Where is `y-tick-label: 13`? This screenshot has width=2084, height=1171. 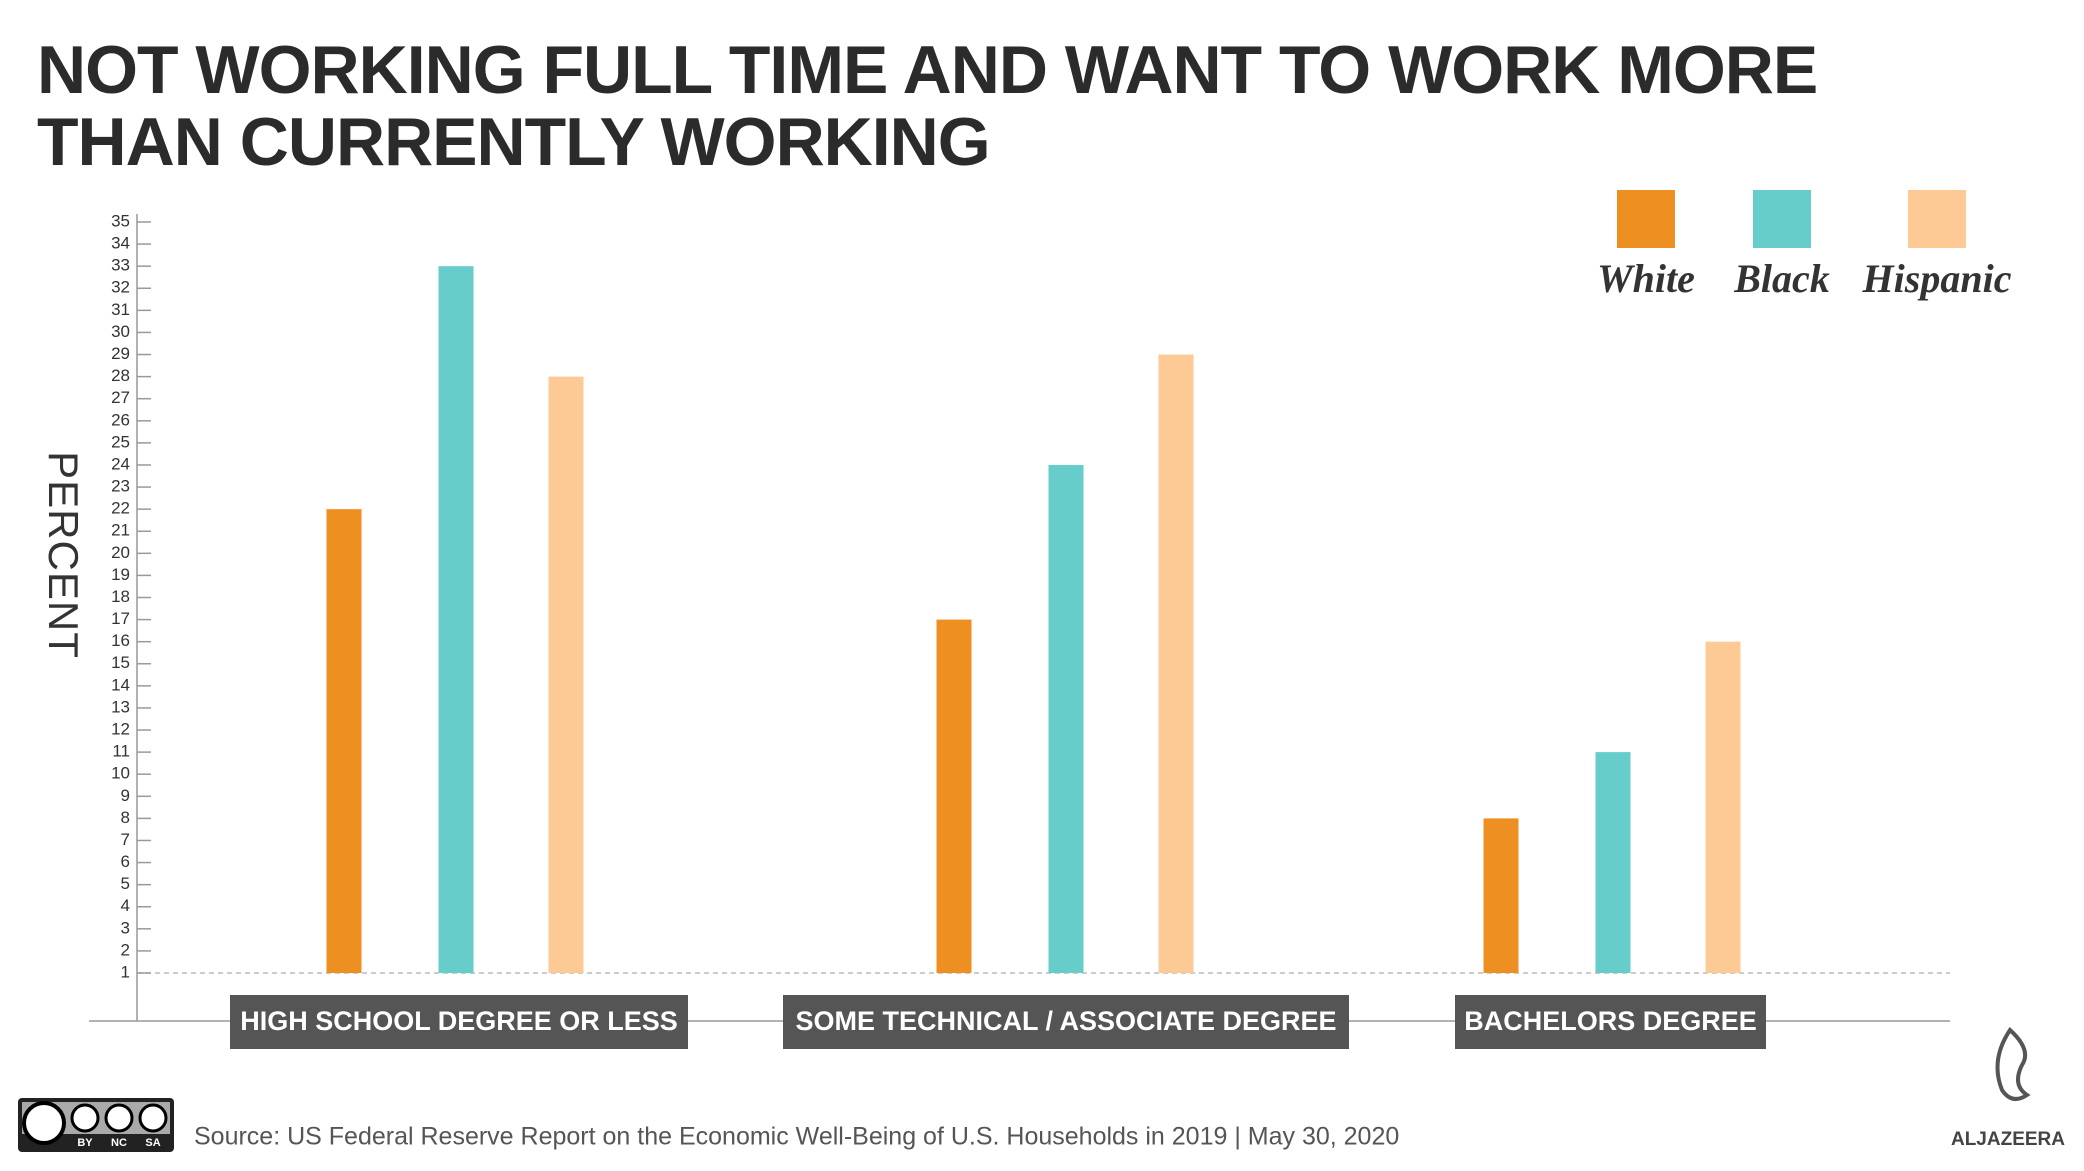 y-tick-label: 13 is located at coordinates (120, 706).